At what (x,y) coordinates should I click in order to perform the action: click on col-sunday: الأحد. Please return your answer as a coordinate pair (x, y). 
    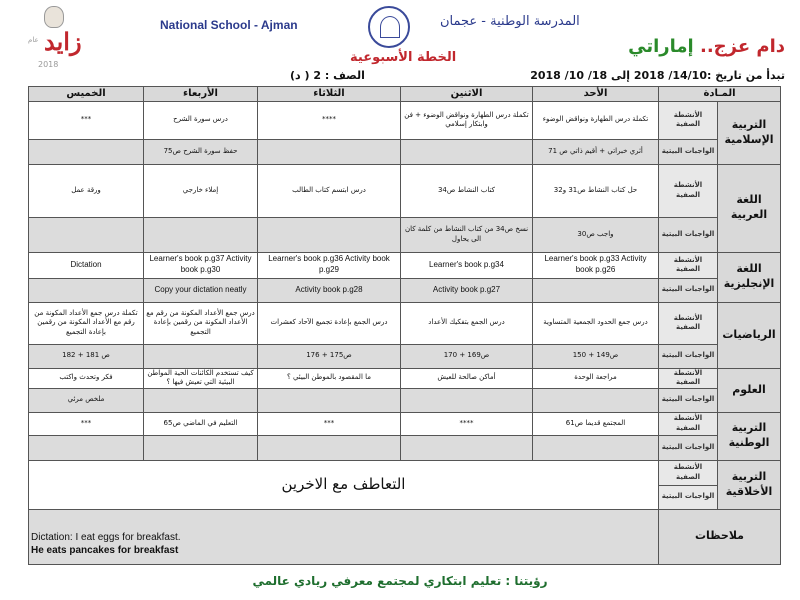
    Looking at the image, I should click on (595, 94).